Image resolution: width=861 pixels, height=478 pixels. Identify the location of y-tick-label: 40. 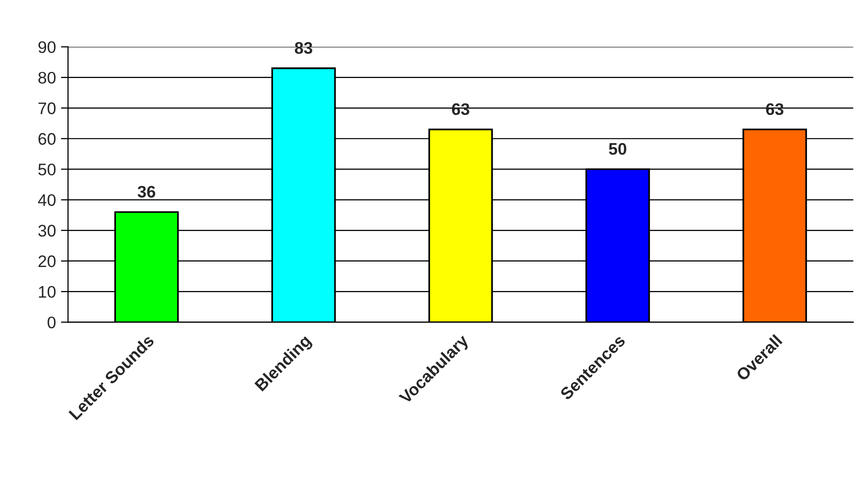
(47, 200).